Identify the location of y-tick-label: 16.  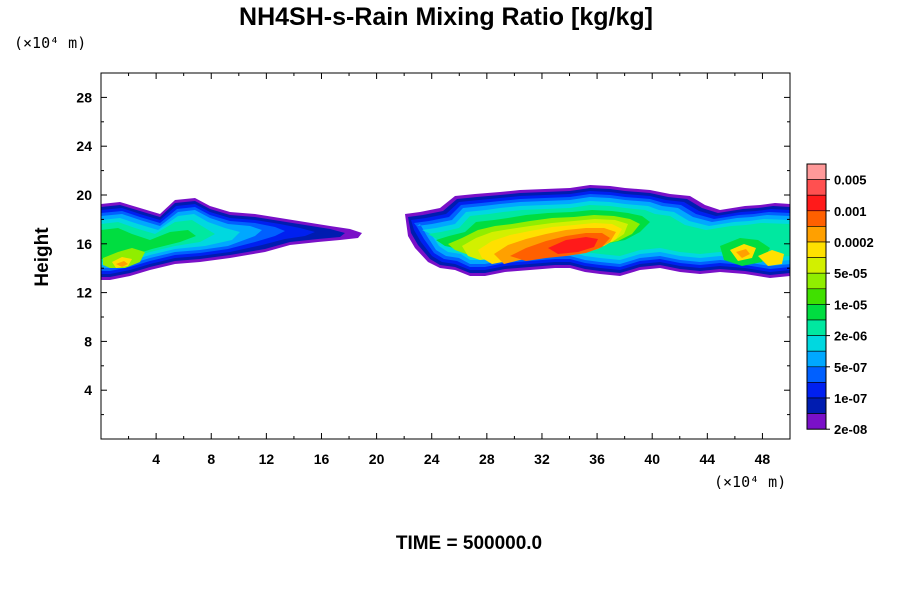
(84, 244).